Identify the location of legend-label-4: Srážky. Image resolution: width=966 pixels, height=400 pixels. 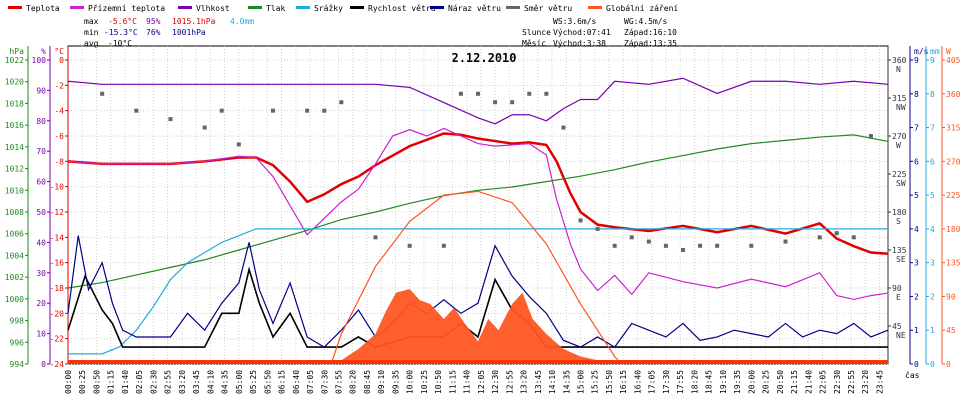
(328, 8).